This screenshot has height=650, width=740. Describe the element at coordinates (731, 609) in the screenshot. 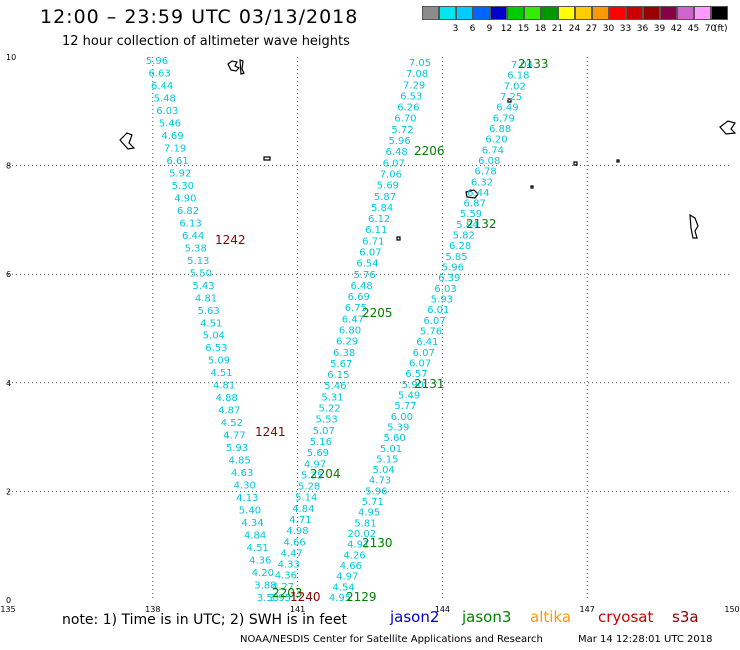

I see `lon-tick-label: 150` at that location.